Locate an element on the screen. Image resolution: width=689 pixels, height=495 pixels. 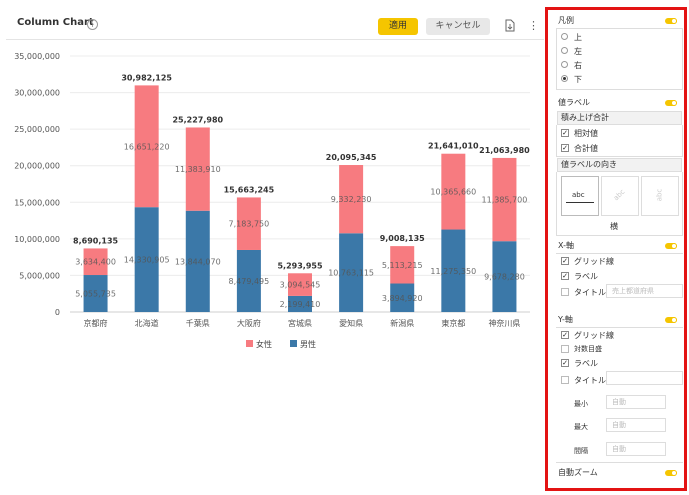
value-label-toggle is located at coordinates (671, 103).